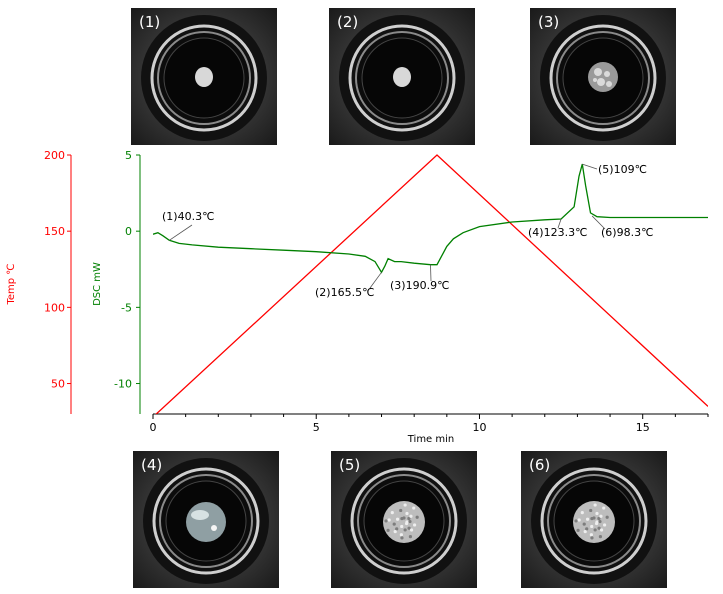 This screenshot has width=723, height=594. I want to click on photo-1: (1), so click(204, 76).